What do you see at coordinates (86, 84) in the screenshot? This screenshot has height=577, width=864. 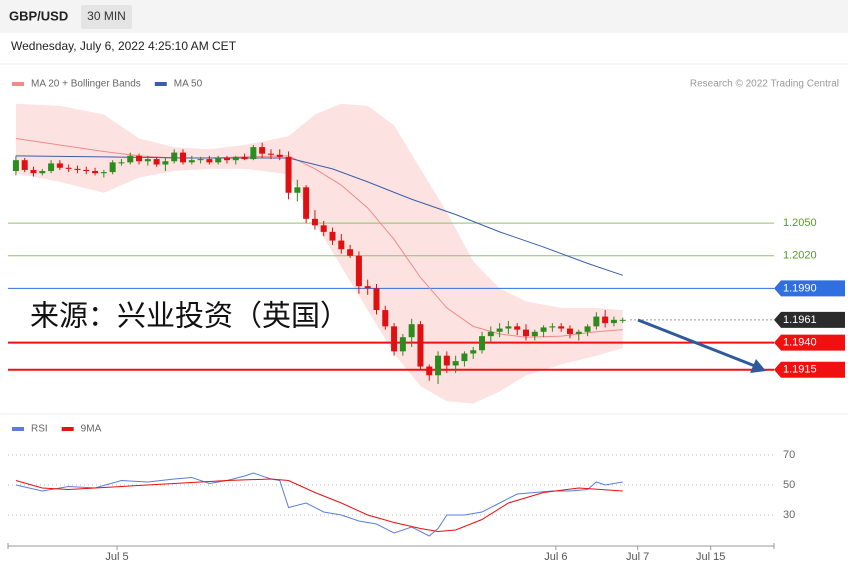 I see `legend-label: MA 20 + Bollinger Bands` at bounding box center [86, 84].